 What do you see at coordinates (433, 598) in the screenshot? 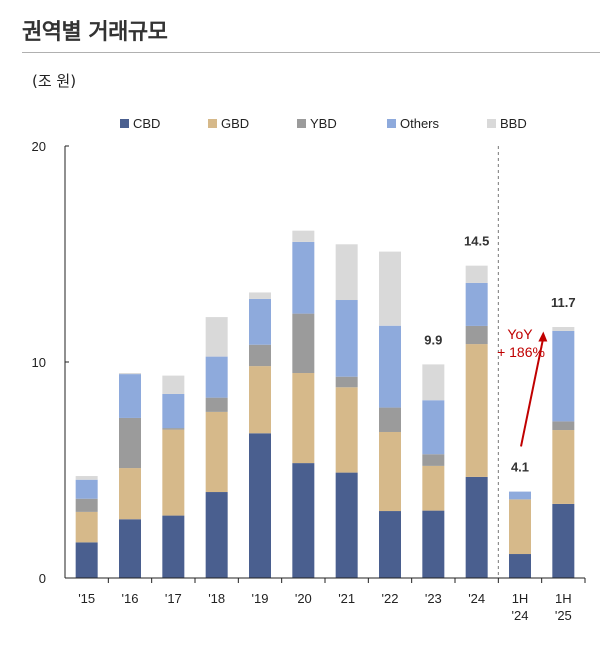
I see `x-tick-label: '23` at bounding box center [433, 598].